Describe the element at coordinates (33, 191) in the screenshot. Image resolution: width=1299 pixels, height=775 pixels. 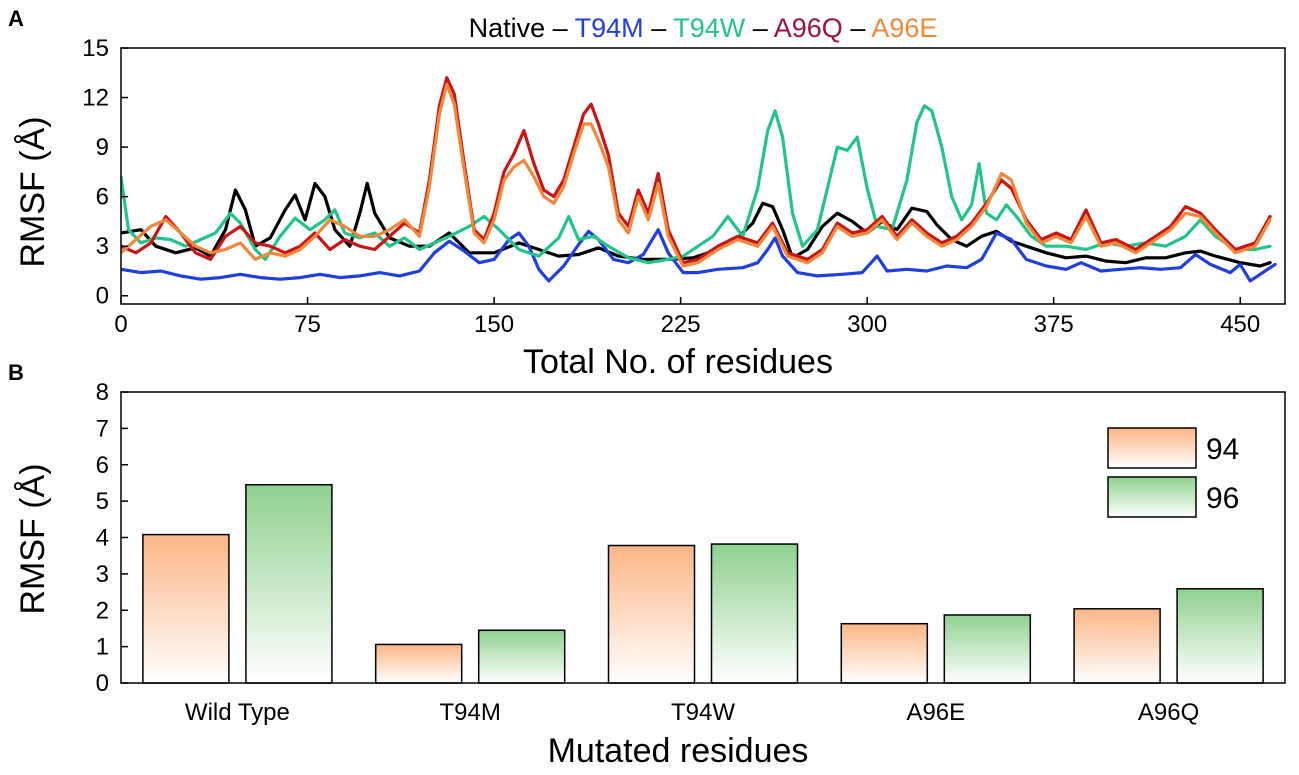
I see `panel-a-ylabel: RMSF (Å)` at that location.